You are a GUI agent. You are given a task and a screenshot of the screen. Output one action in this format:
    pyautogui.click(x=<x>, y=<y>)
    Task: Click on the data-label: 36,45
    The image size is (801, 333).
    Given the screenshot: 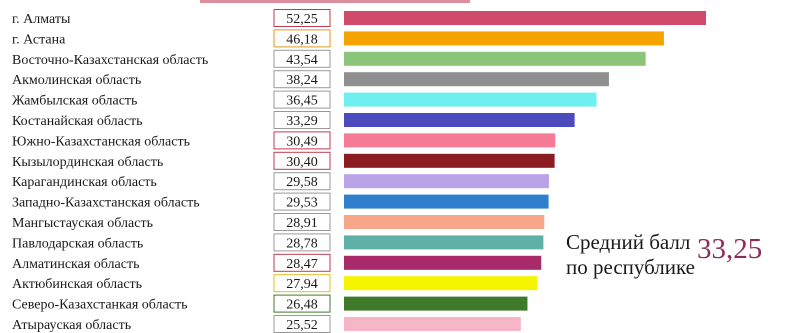 What is the action you would take?
    pyautogui.click(x=302, y=101)
    